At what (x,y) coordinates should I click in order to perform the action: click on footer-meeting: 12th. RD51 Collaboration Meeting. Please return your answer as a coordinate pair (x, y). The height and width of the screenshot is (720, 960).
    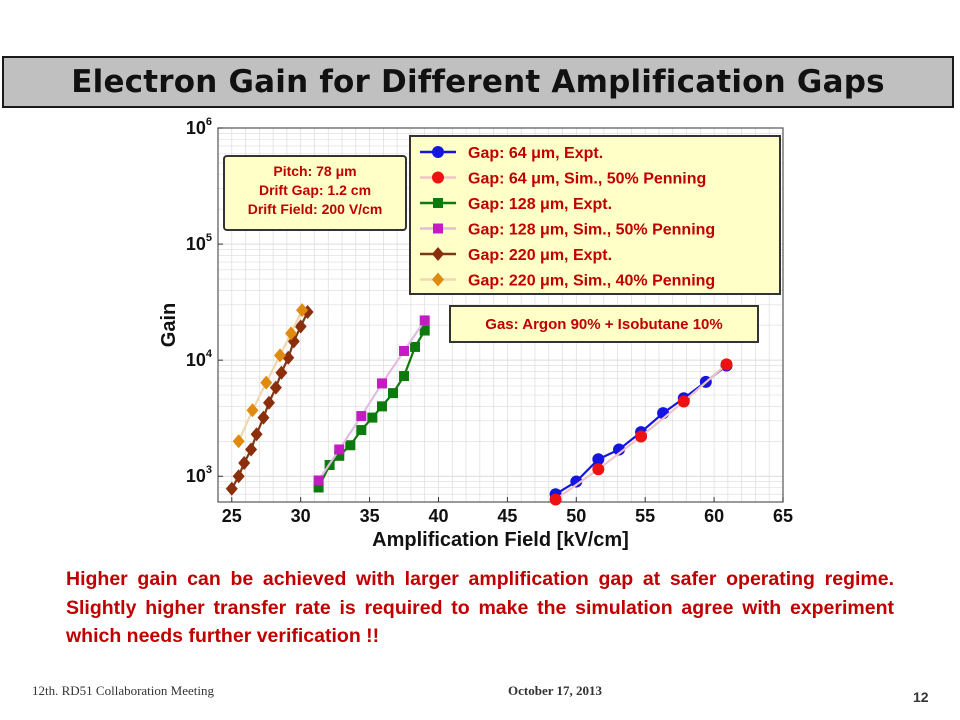
    Looking at the image, I should click on (123, 690).